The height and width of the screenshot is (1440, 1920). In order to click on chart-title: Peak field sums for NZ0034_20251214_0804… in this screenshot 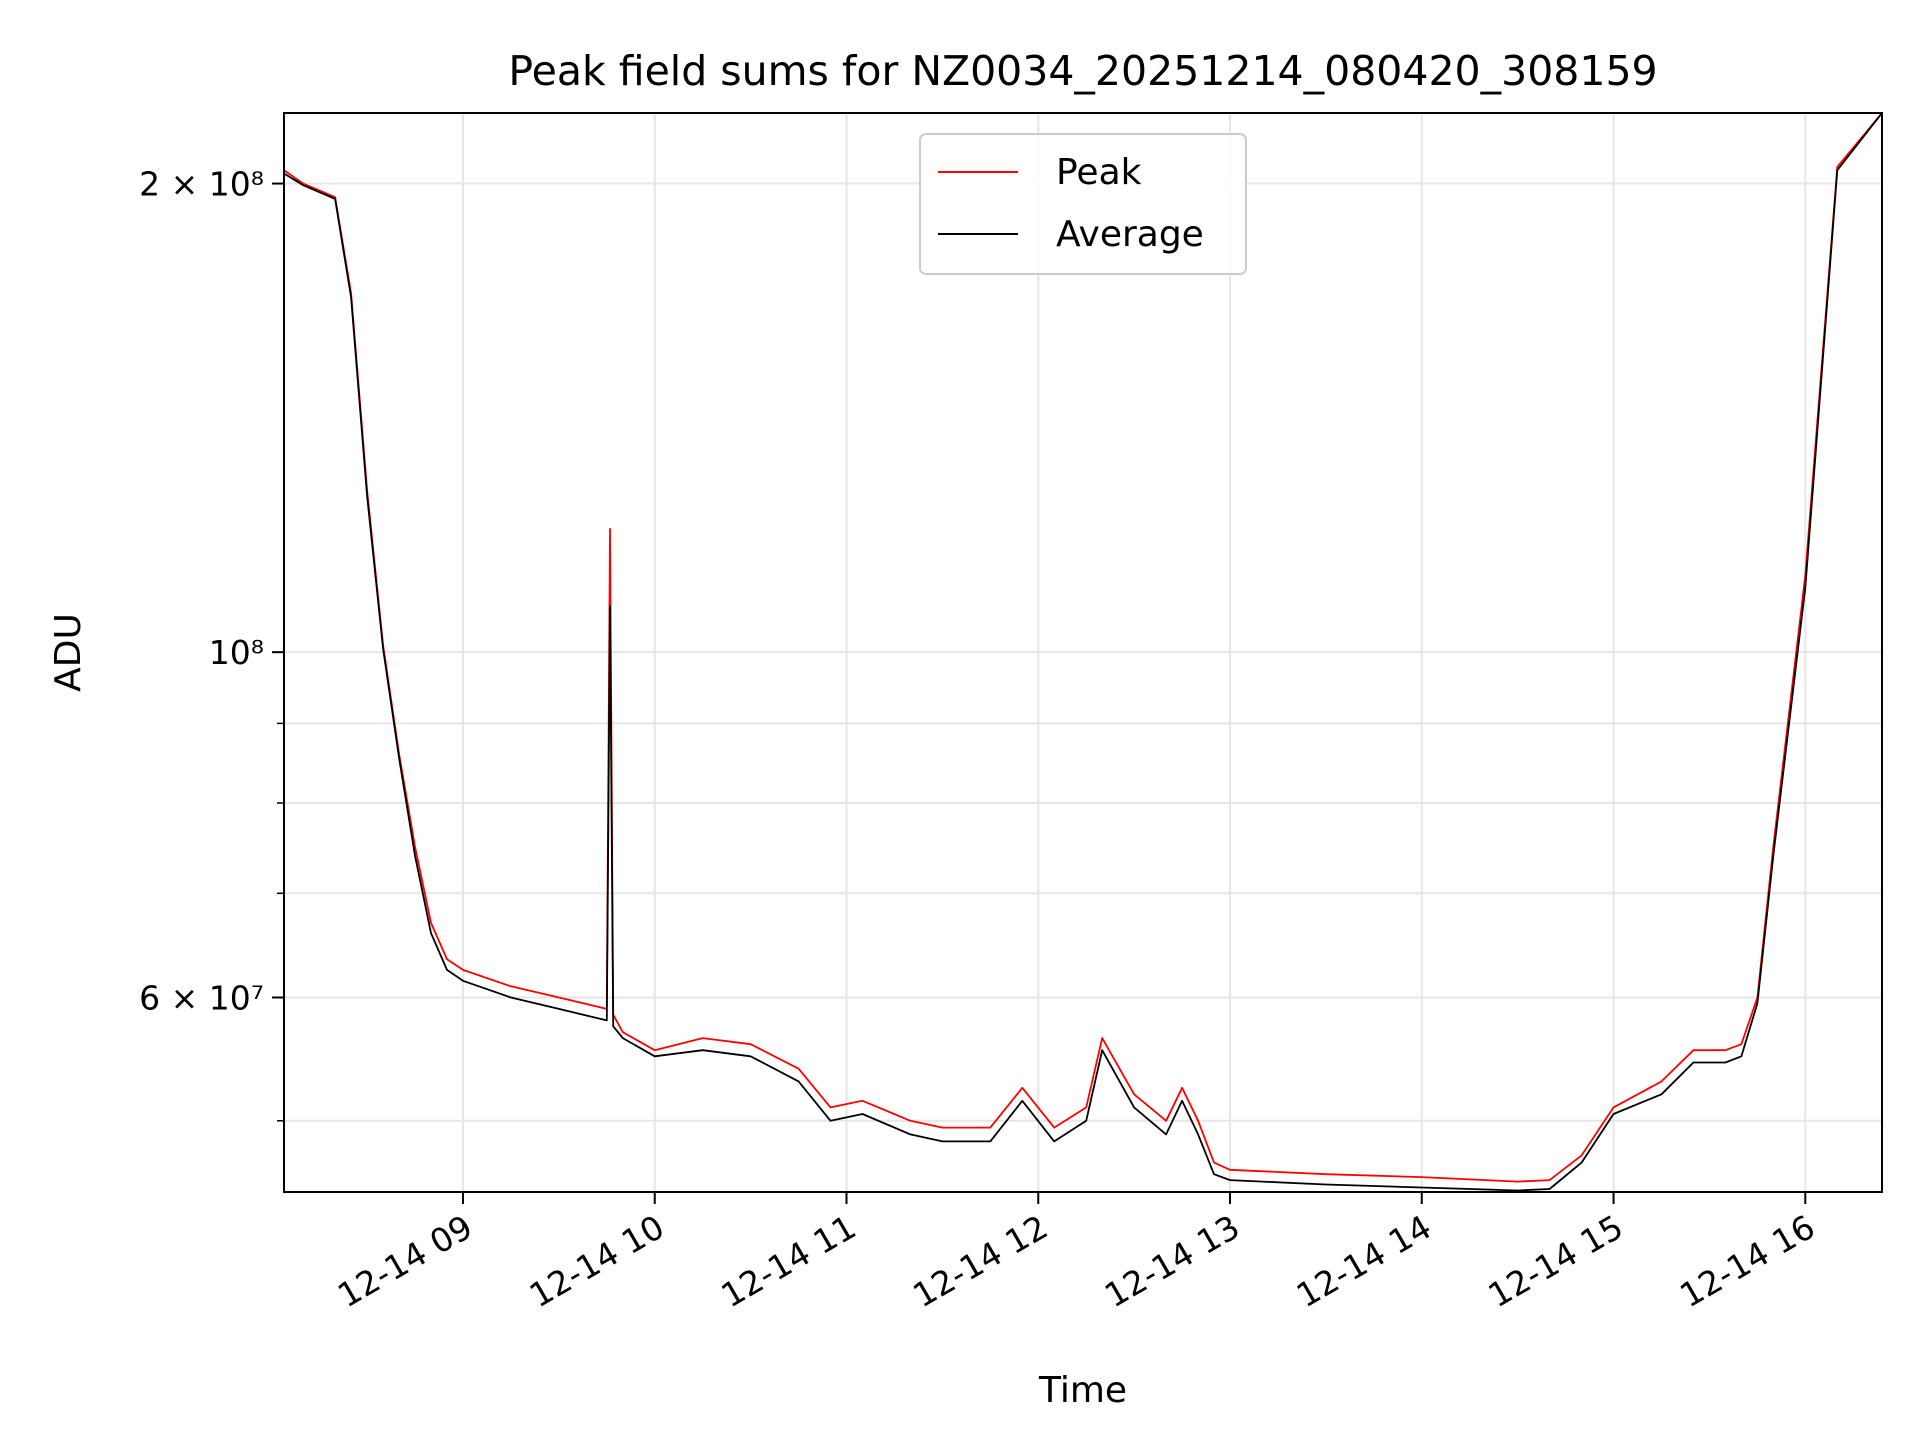, I will do `click(1082, 71)`.